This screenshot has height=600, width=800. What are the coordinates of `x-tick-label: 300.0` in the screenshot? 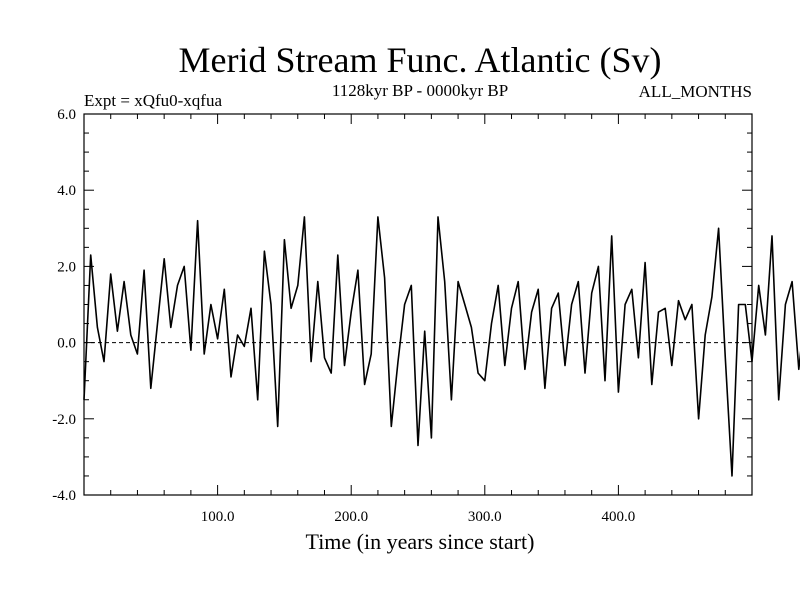 It's located at (485, 517).